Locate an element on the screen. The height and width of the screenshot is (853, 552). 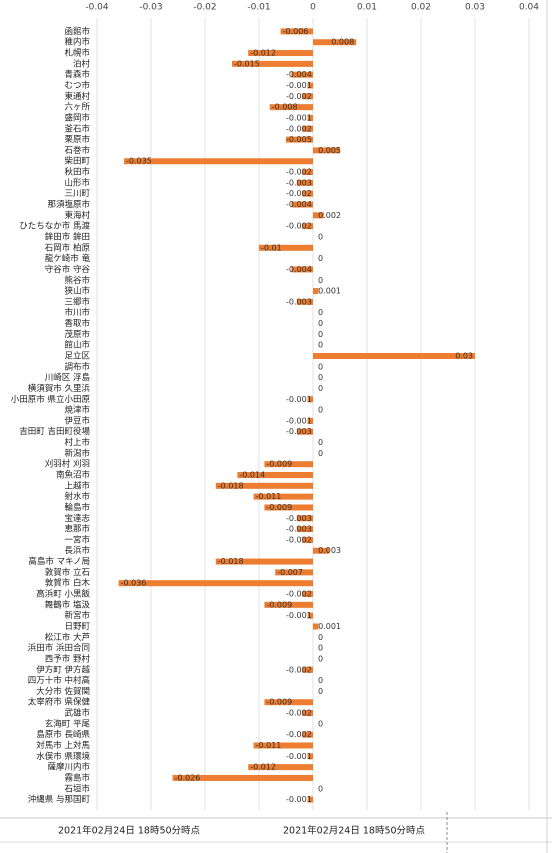
y-tick-label: 盛岡市 is located at coordinates (77, 117).